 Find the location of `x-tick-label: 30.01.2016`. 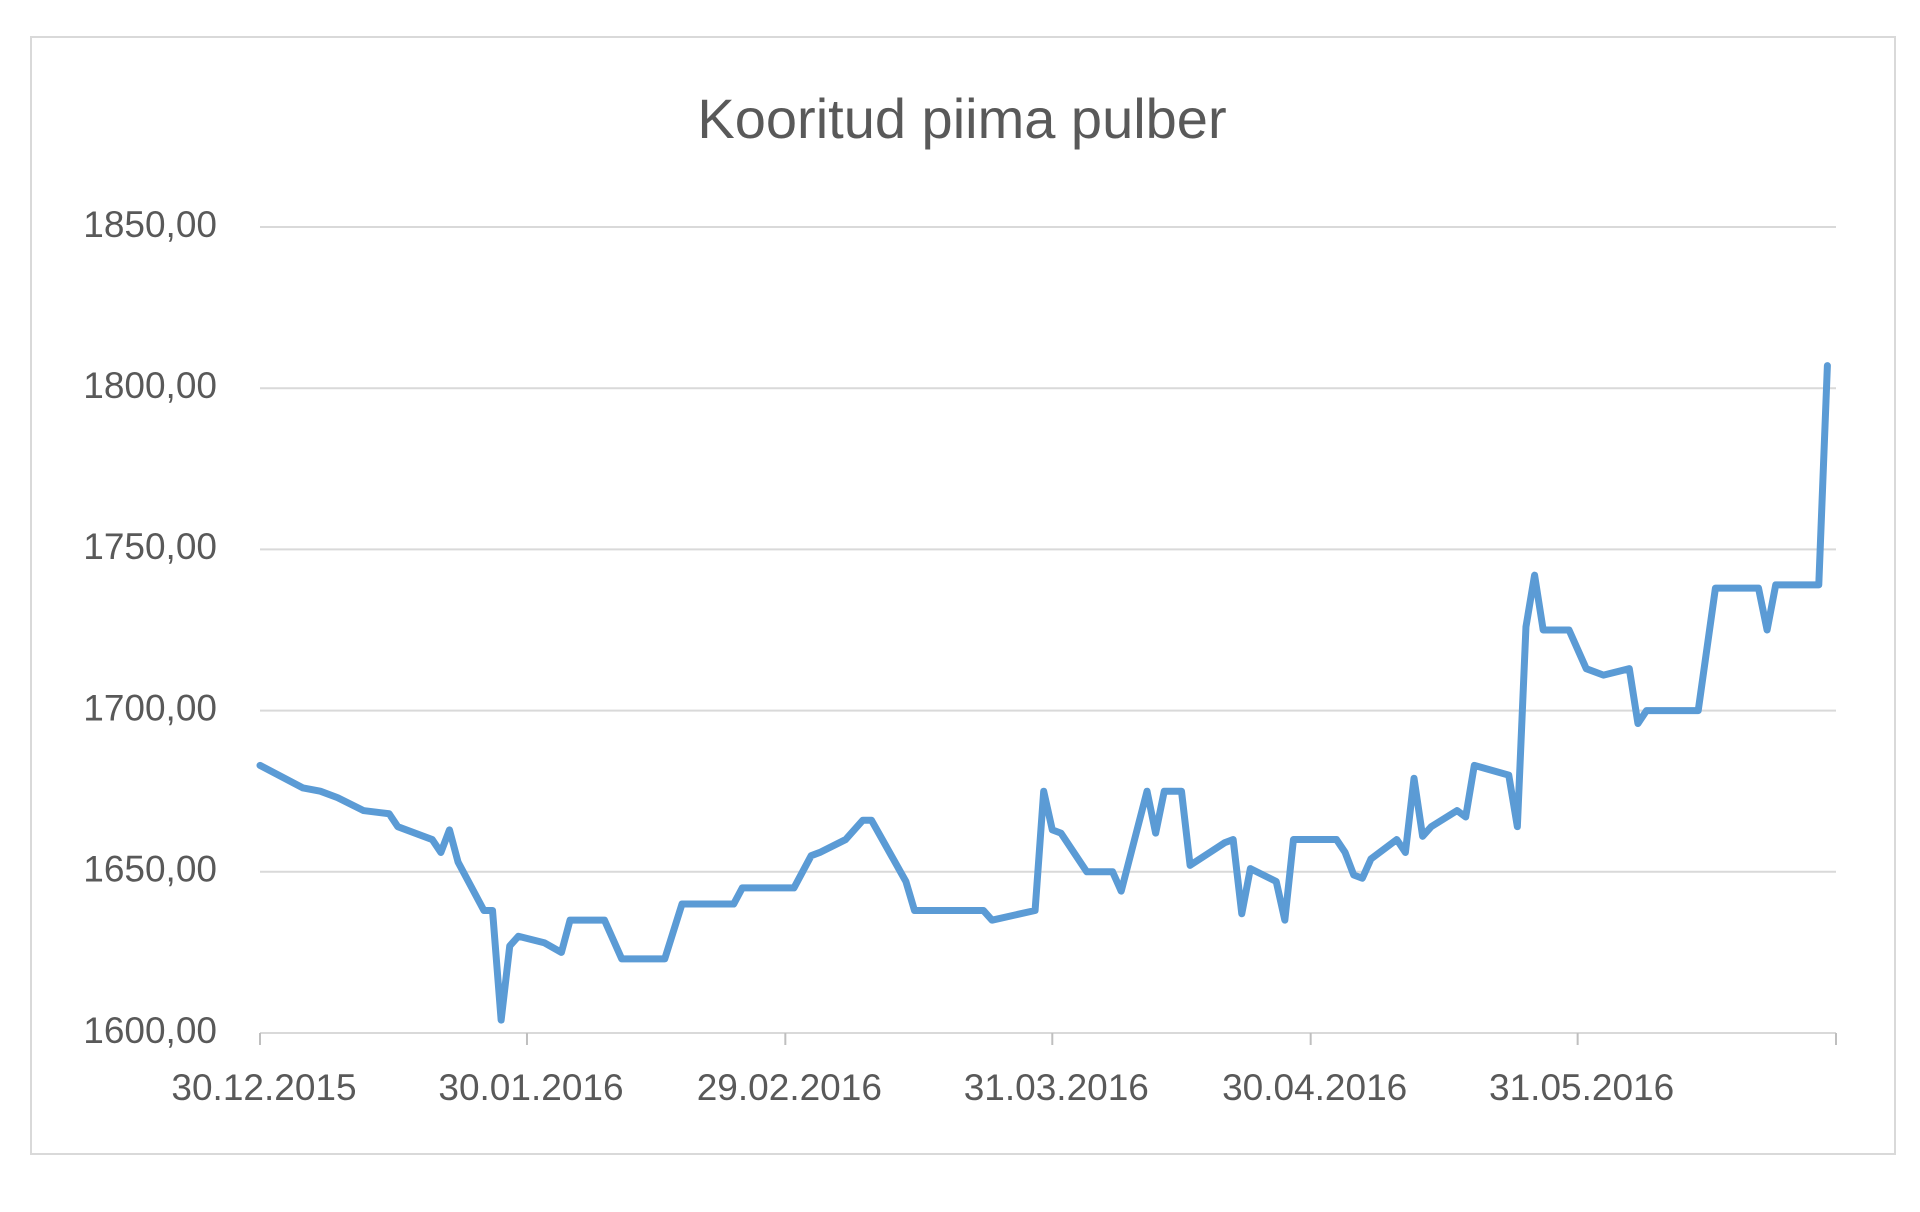

x-tick-label: 30.01.2016 is located at coordinates (530, 1087).